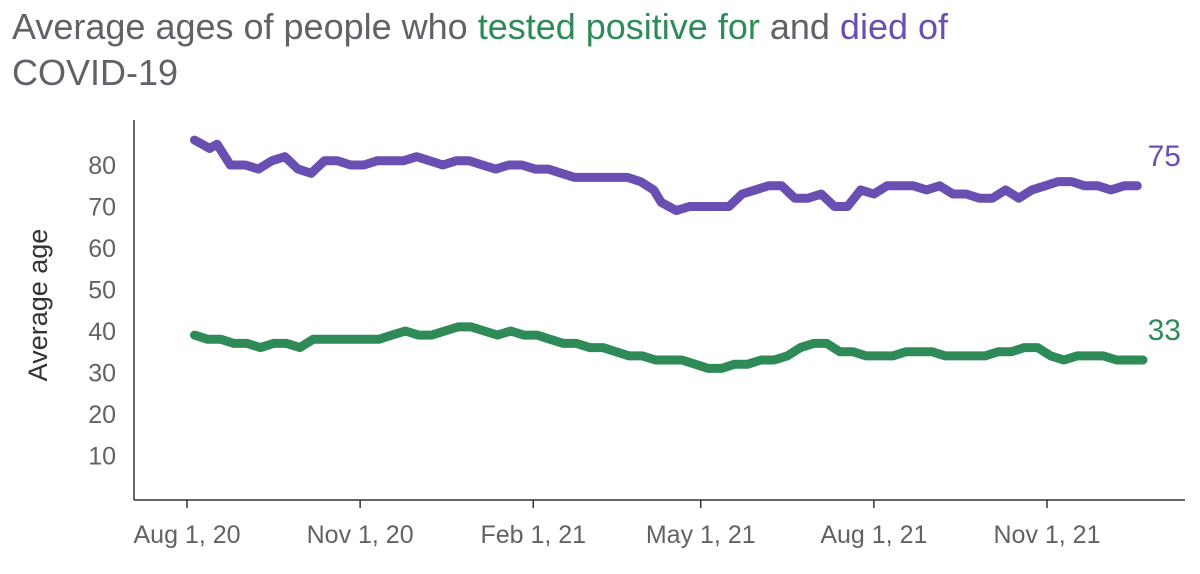  Describe the element at coordinates (245, 26) in the screenshot. I see `title-text-1: Average ages of people who` at that location.